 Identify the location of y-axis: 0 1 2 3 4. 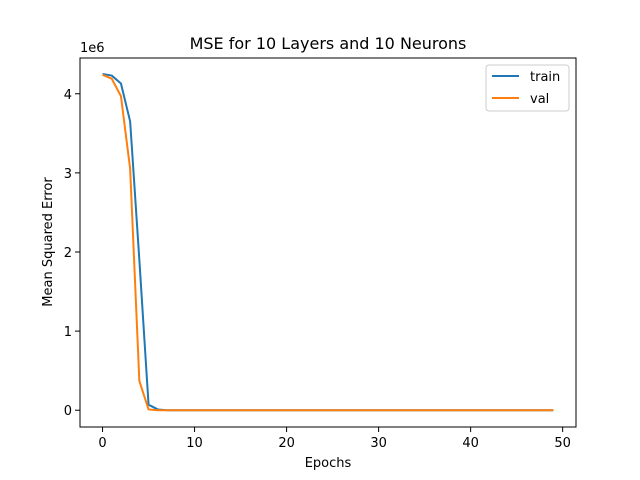
(72, 253).